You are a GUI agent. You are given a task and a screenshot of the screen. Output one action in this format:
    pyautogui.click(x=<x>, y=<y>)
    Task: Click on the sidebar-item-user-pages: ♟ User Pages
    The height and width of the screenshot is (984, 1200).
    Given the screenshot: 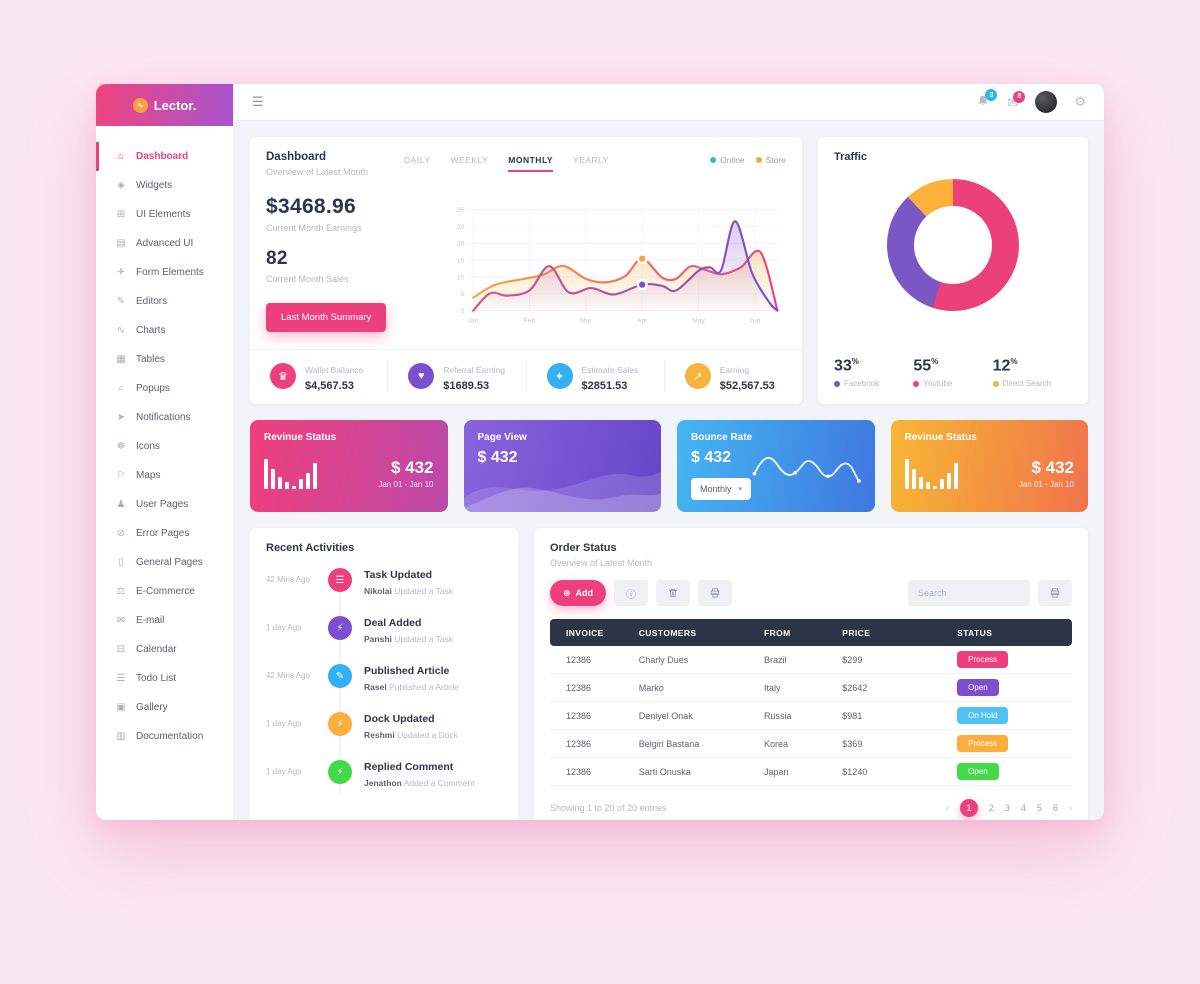 What is the action you would take?
    pyautogui.click(x=164, y=504)
    